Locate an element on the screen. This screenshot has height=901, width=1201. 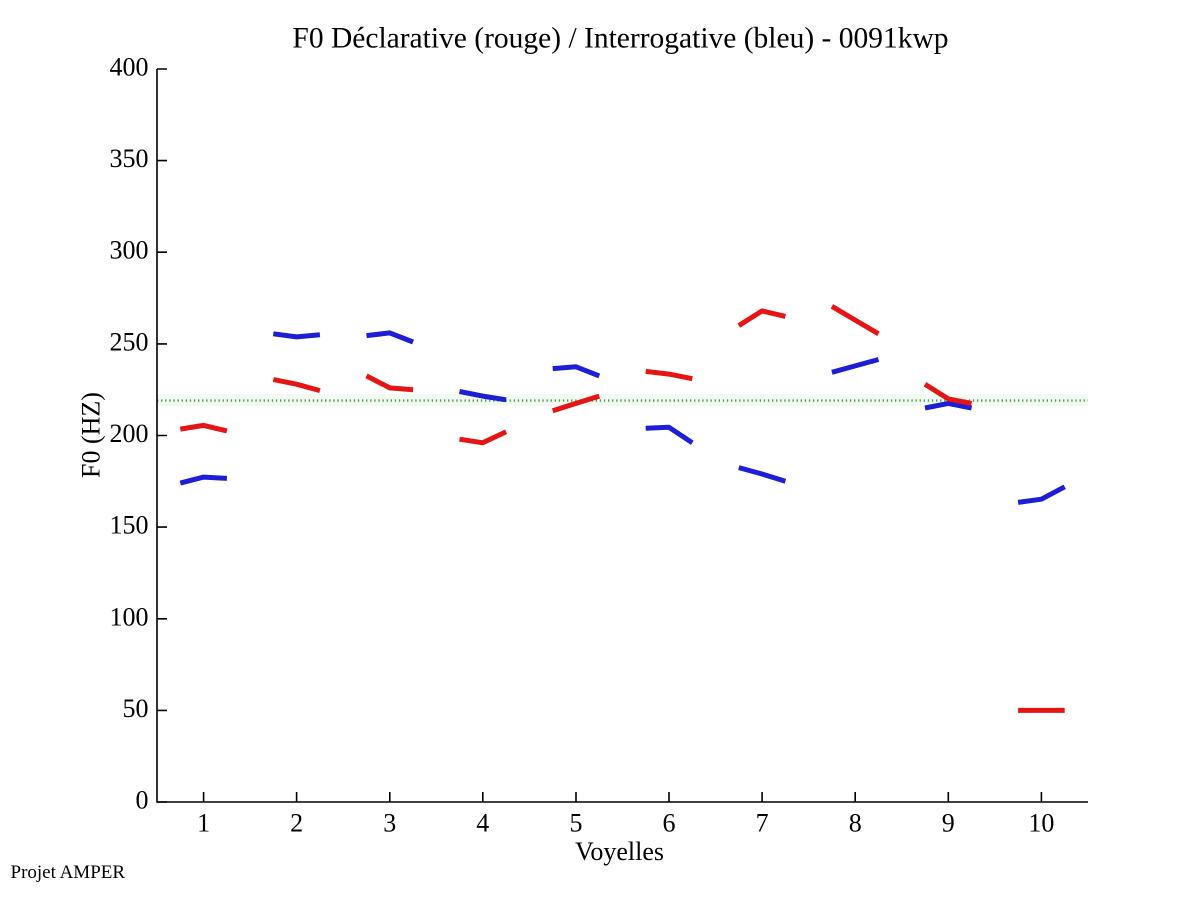
svg-text: 400 is located at coordinates (129, 67).